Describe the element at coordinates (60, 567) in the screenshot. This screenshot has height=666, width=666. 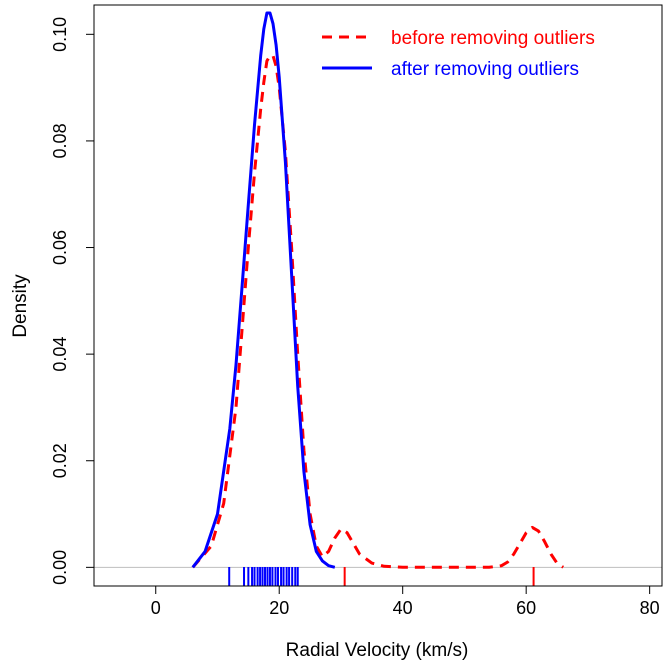
I see `y-tick-label: 0.00` at that location.